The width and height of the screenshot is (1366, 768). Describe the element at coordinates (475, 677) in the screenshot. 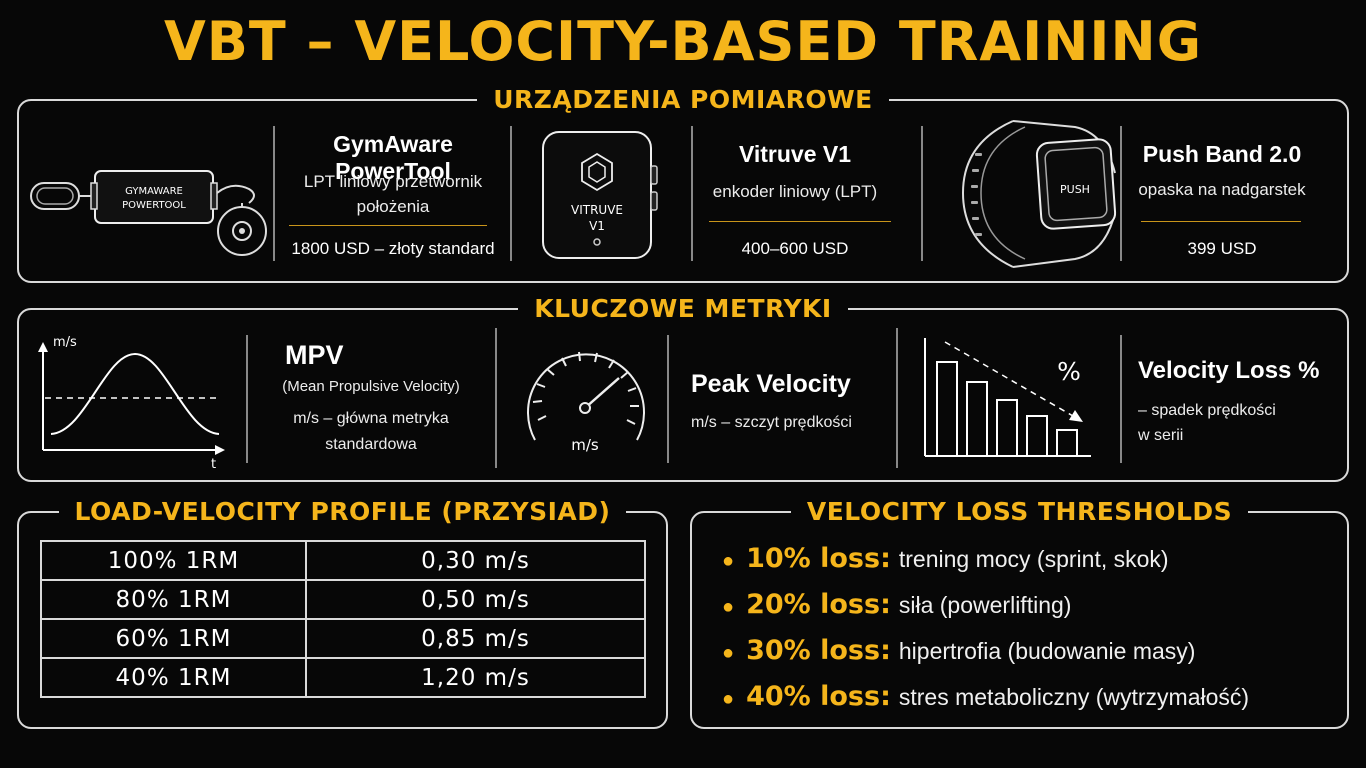

I see `velocity-cell: 1,20 m/s` at that location.